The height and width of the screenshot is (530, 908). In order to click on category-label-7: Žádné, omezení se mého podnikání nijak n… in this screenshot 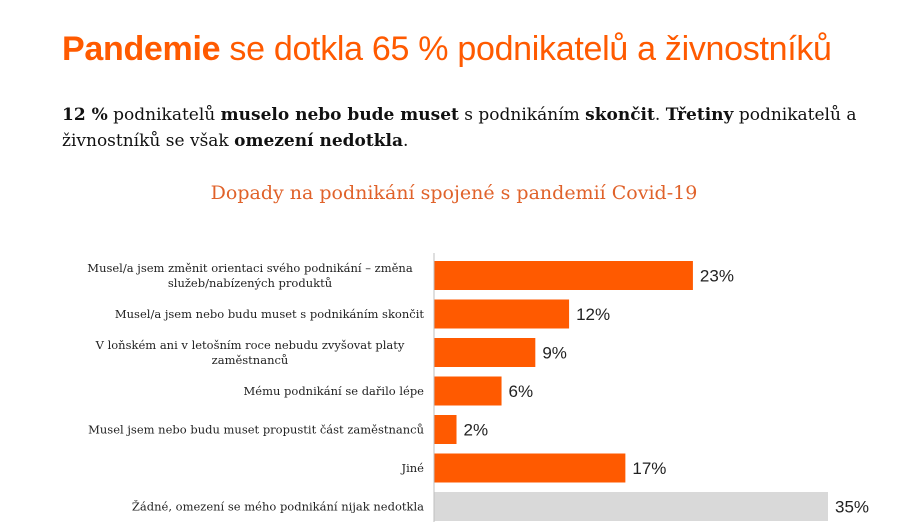, I will do `click(278, 507)`.